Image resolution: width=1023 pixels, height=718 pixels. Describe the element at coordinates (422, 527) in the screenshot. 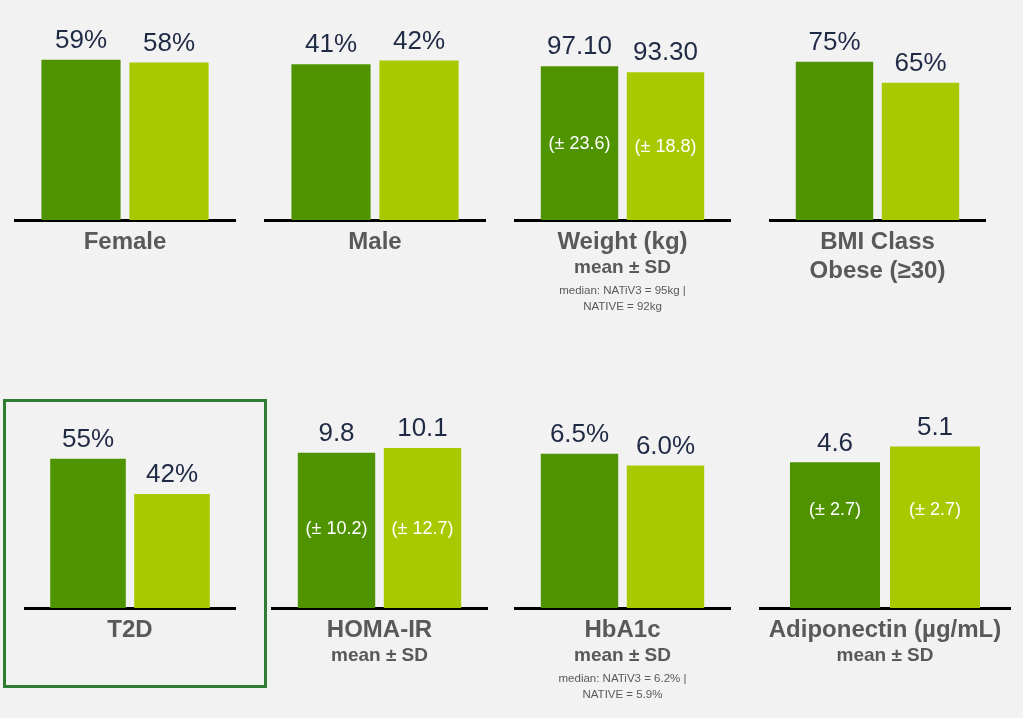

I see `annotation: (± 12.7)` at that location.